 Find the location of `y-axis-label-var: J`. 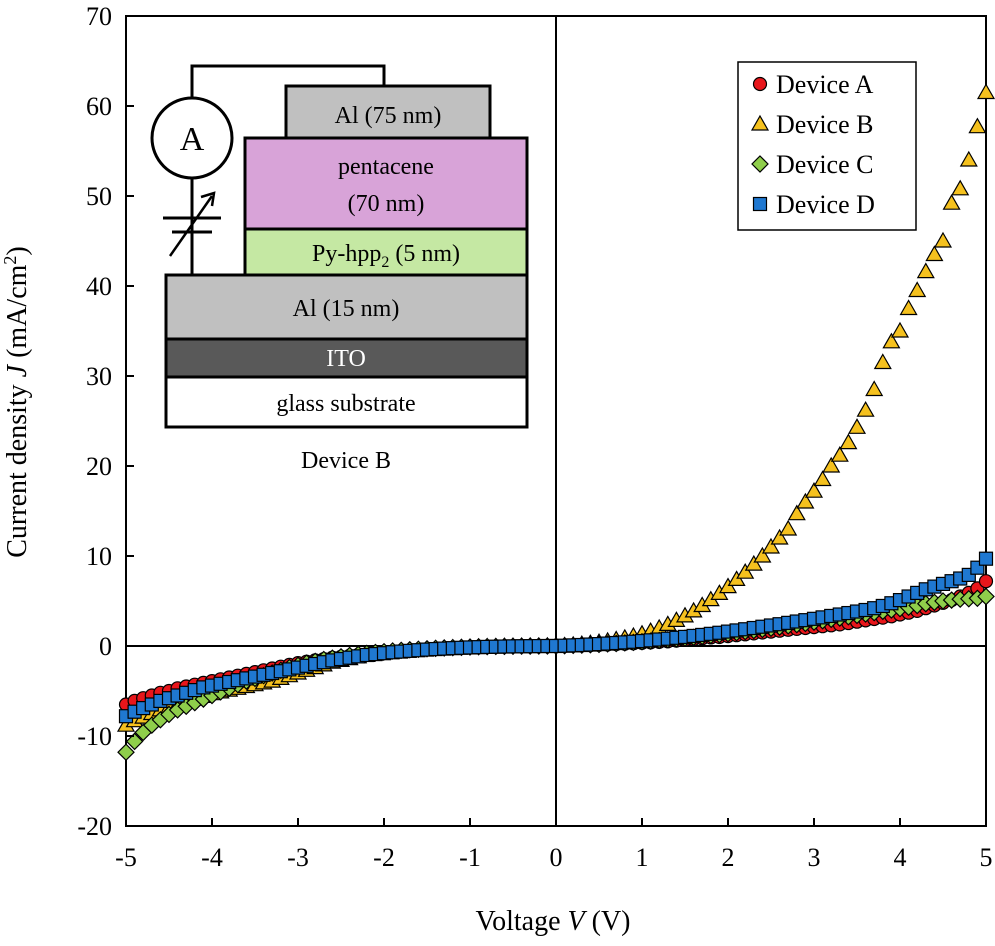

y-axis-label-var: J is located at coordinates (17, 370).